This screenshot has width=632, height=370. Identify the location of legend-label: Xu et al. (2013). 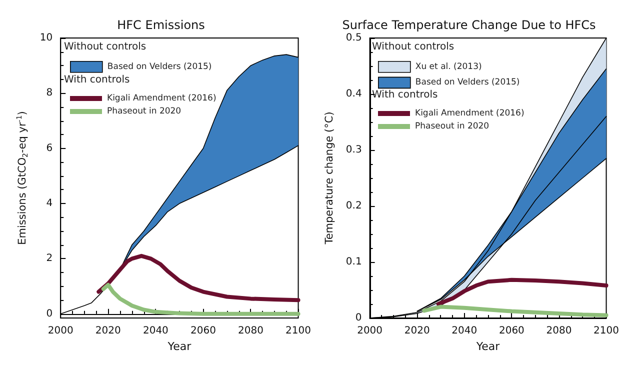
(448, 67).